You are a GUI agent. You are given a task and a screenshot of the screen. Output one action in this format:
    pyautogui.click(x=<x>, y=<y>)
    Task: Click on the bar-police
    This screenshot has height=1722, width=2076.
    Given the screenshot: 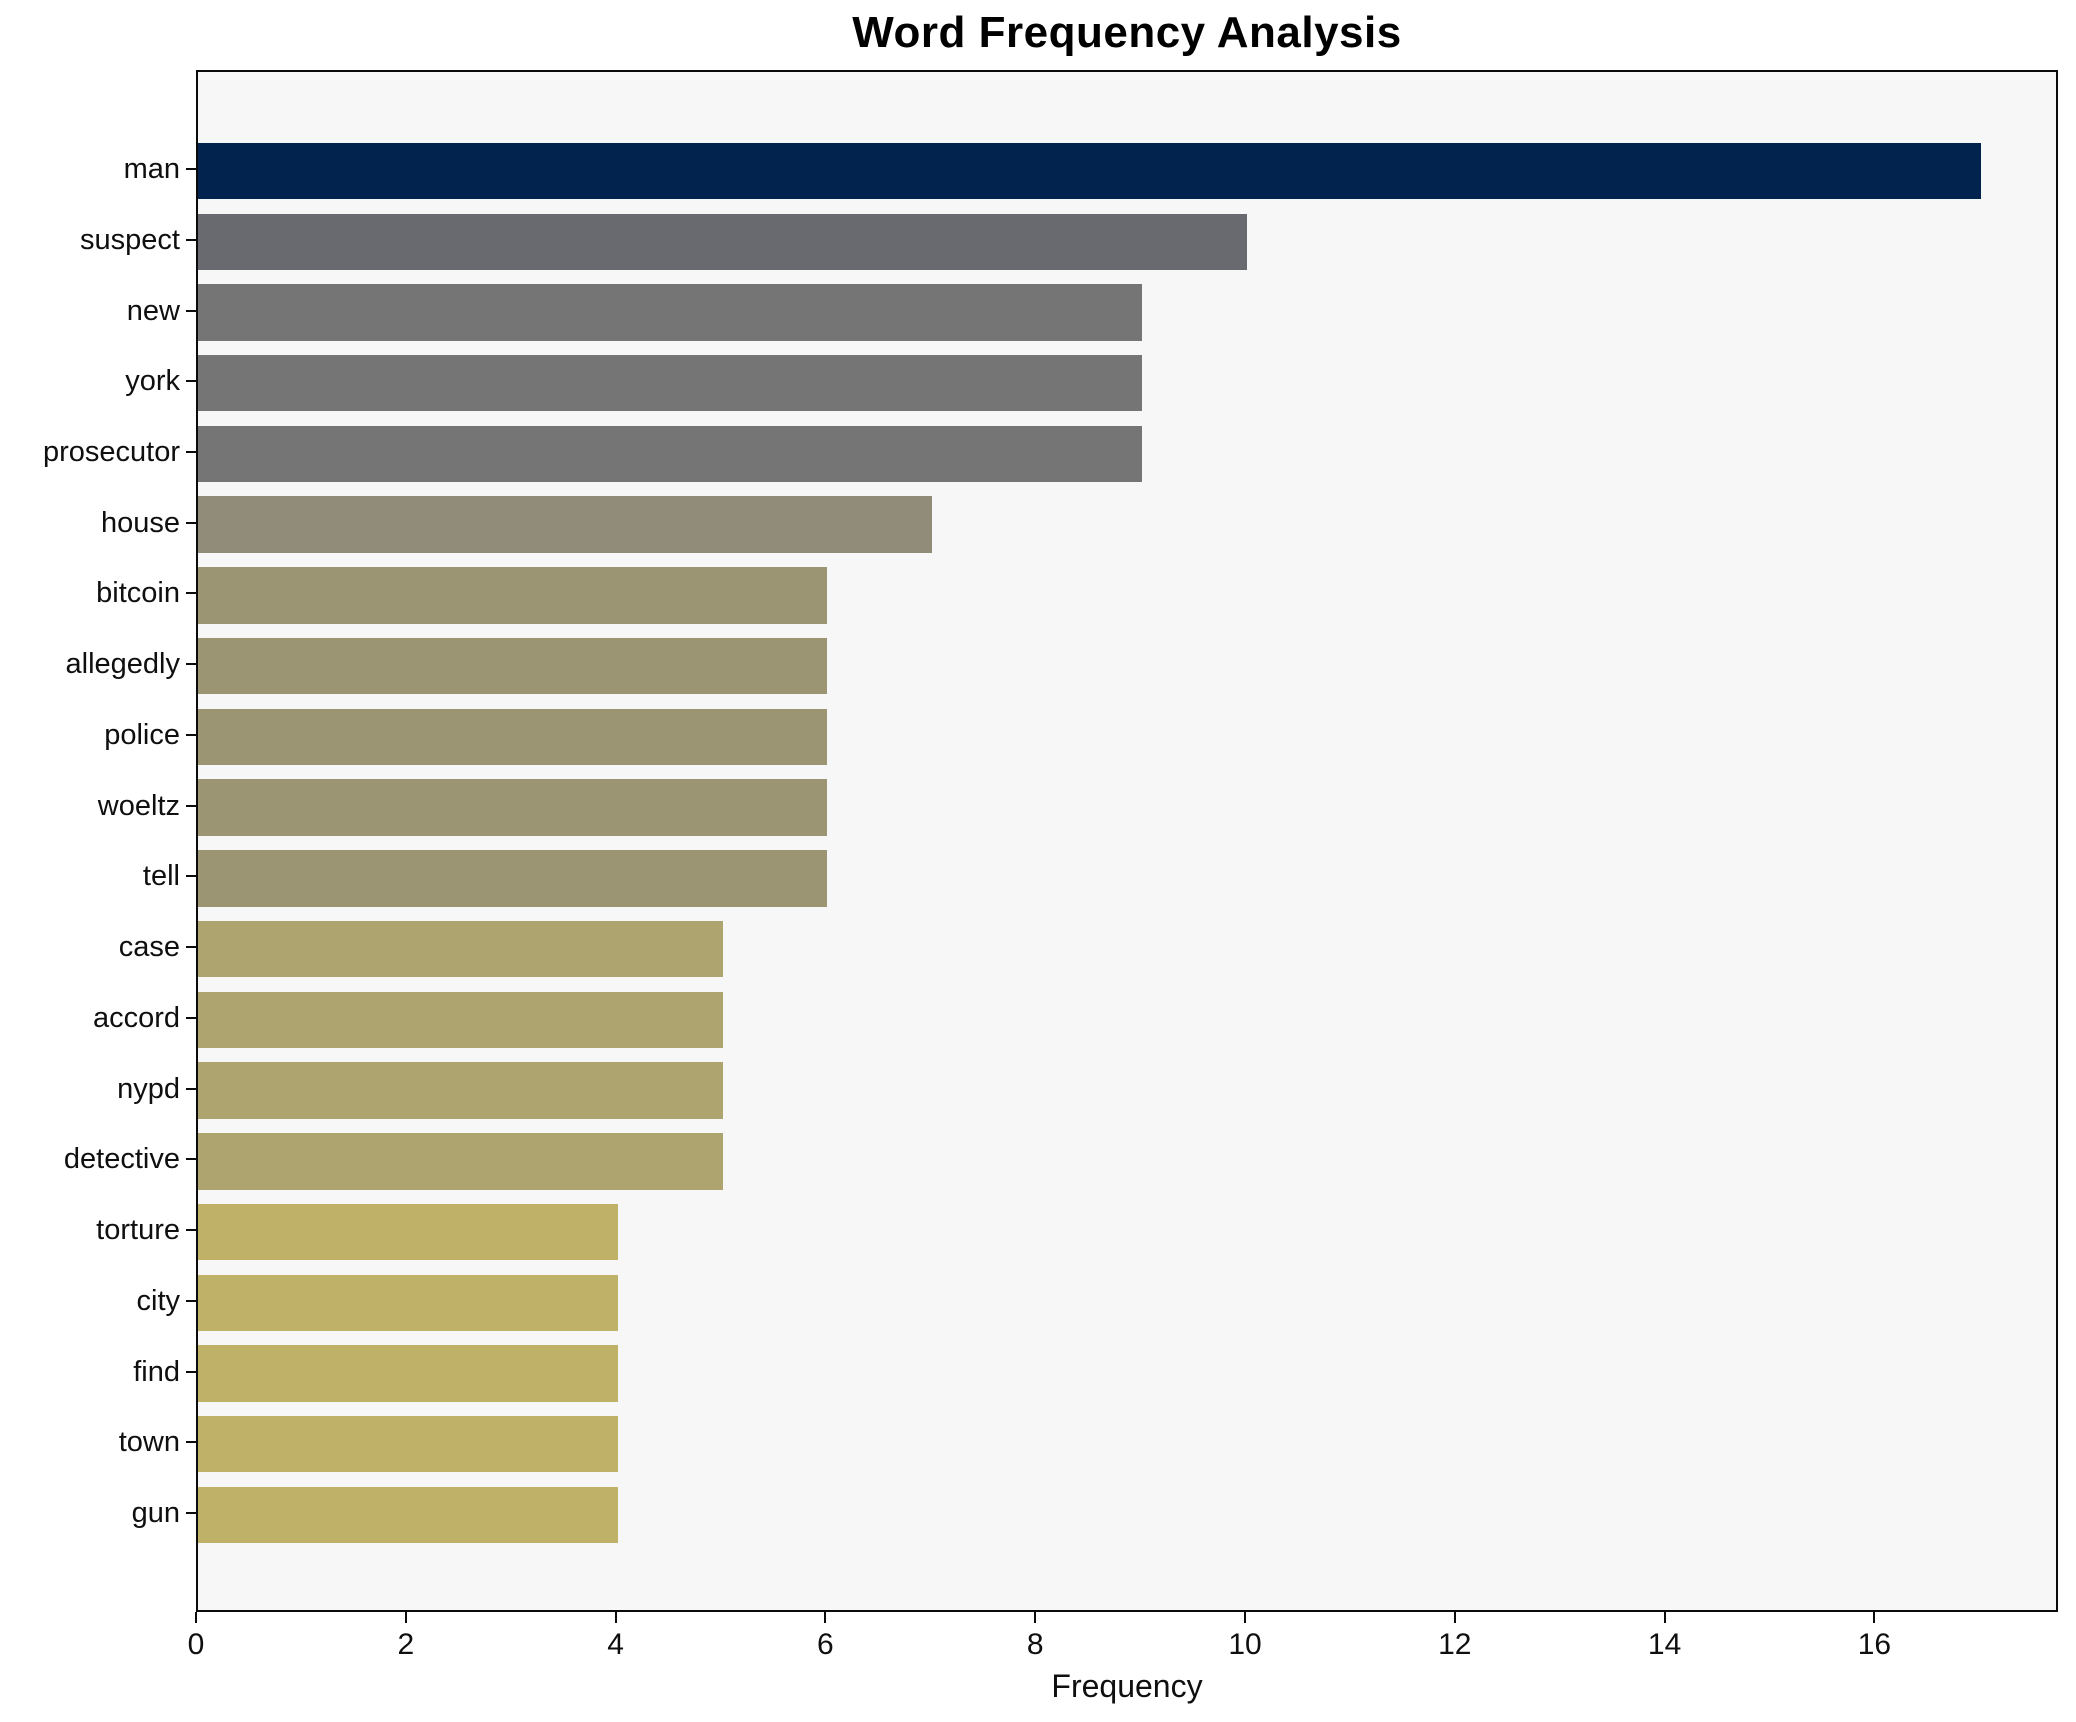 What is the action you would take?
    pyautogui.click(x=513, y=737)
    